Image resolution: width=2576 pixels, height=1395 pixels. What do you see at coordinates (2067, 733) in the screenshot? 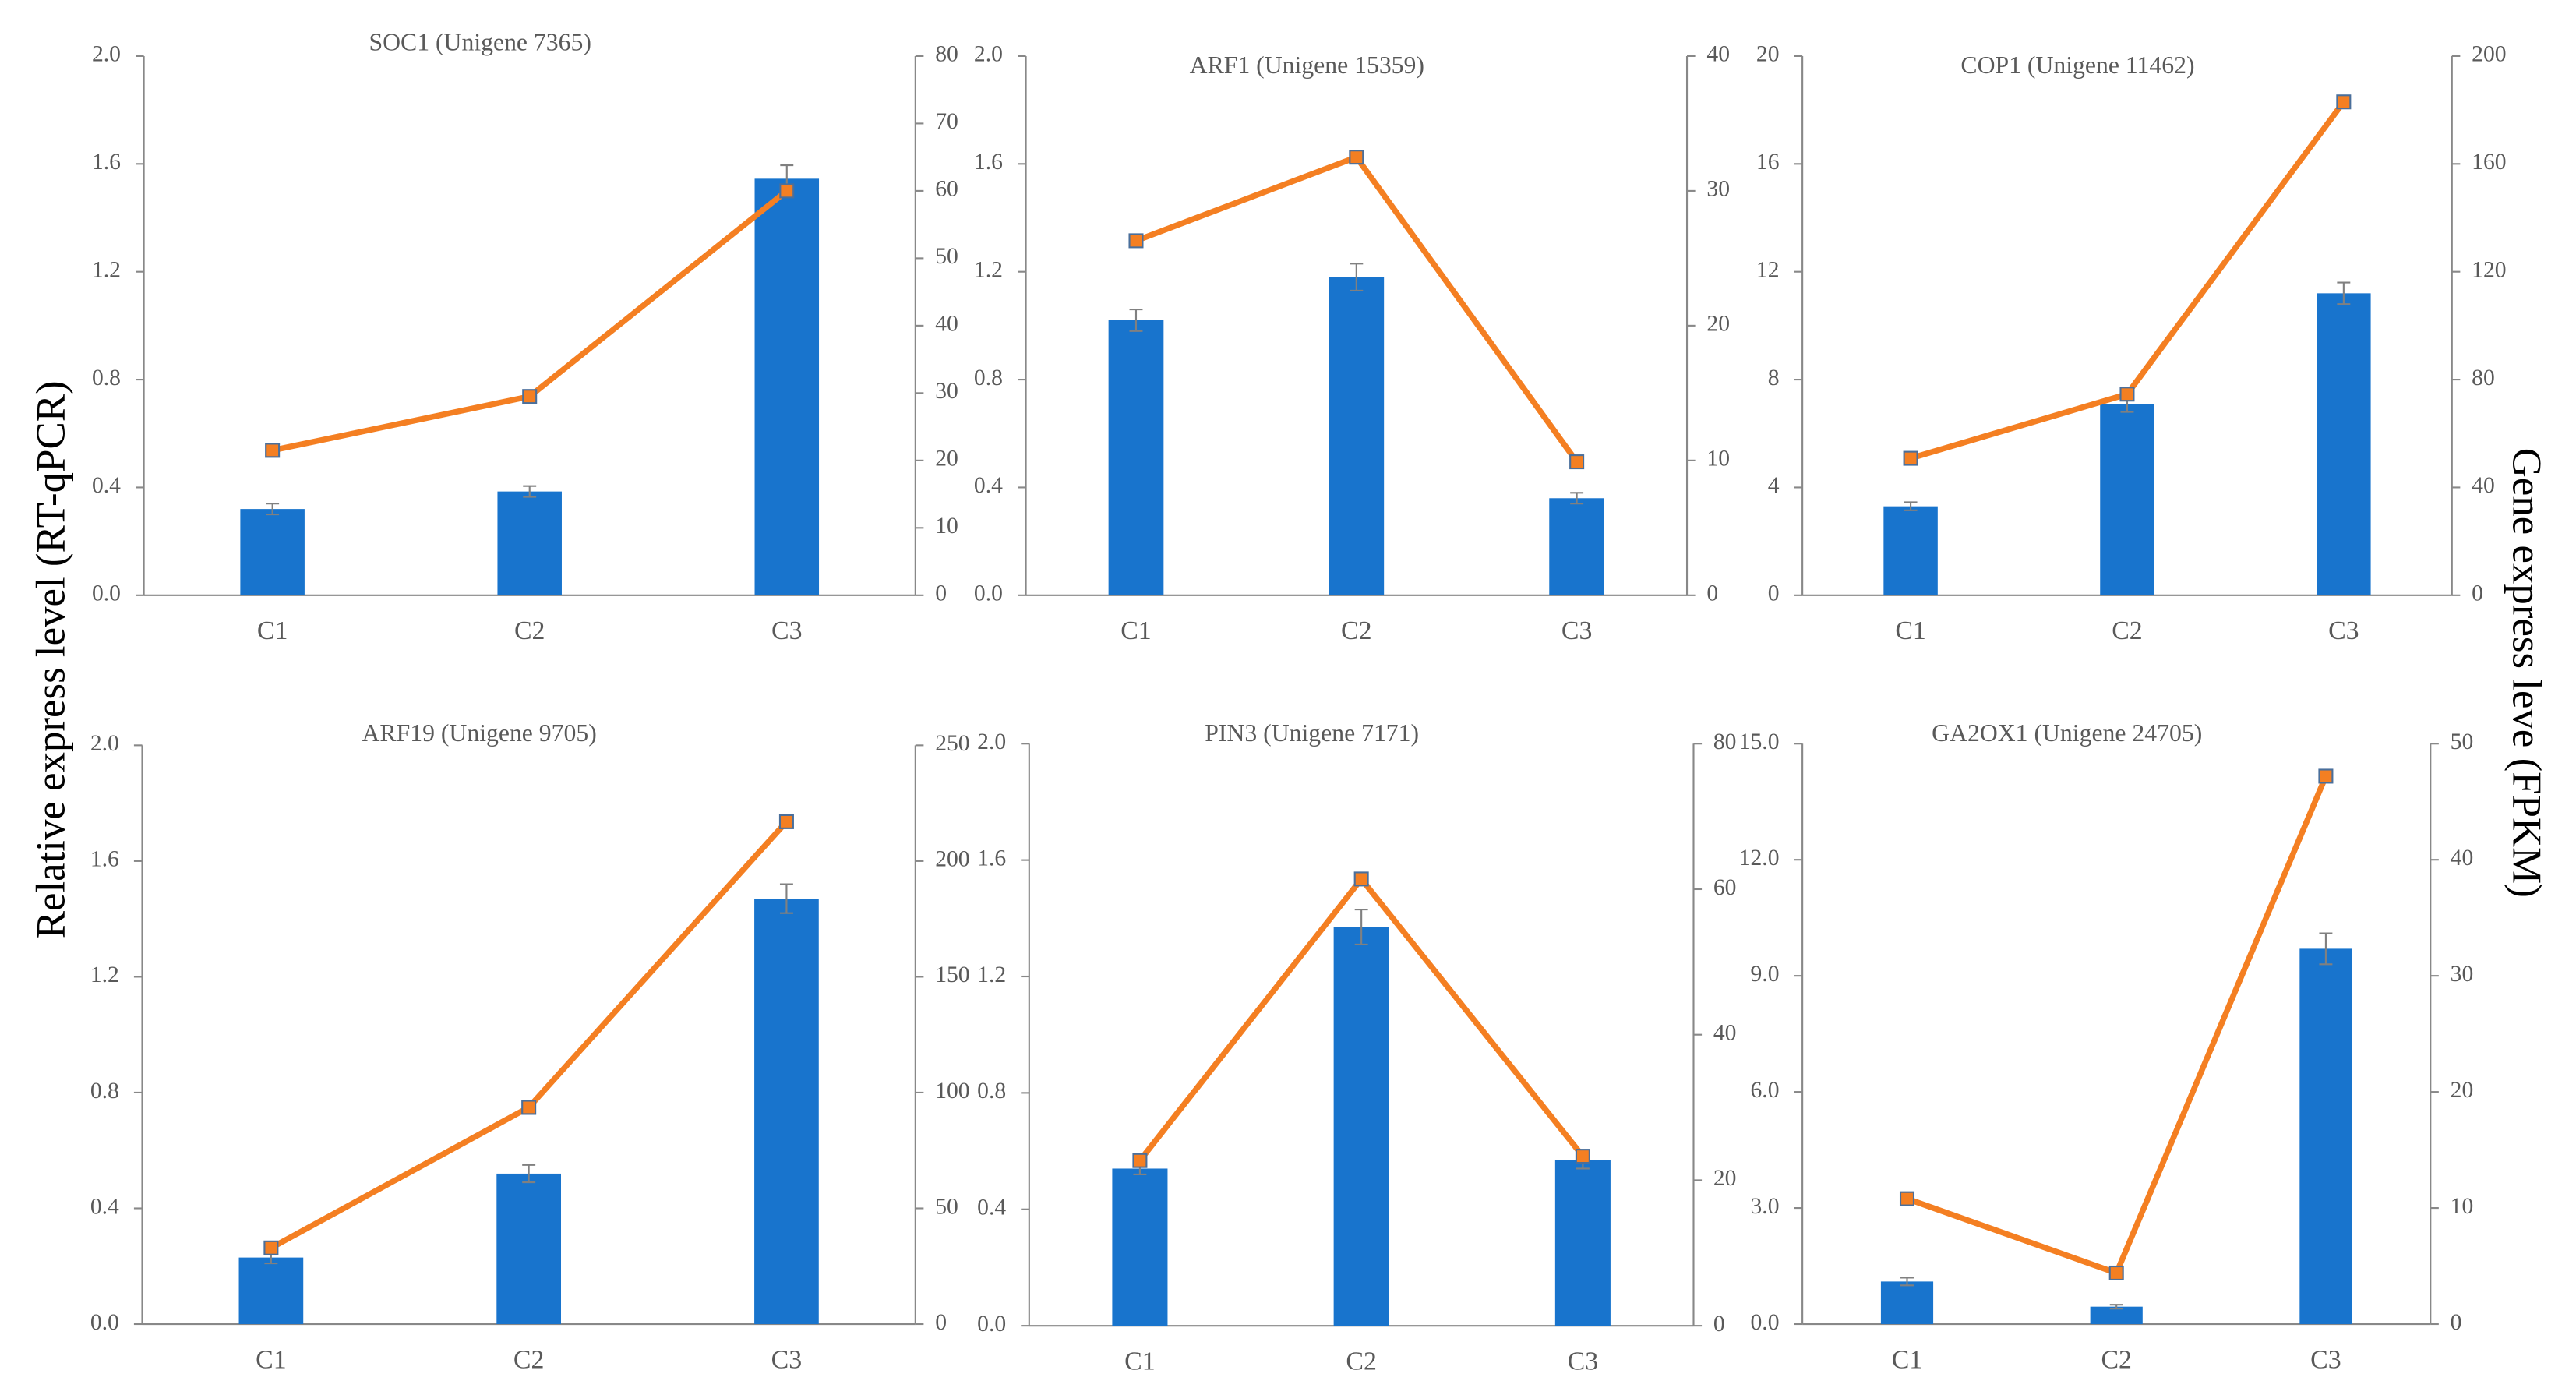
I see `chart-title: GA2OX1 (Unigene 24705)` at bounding box center [2067, 733].